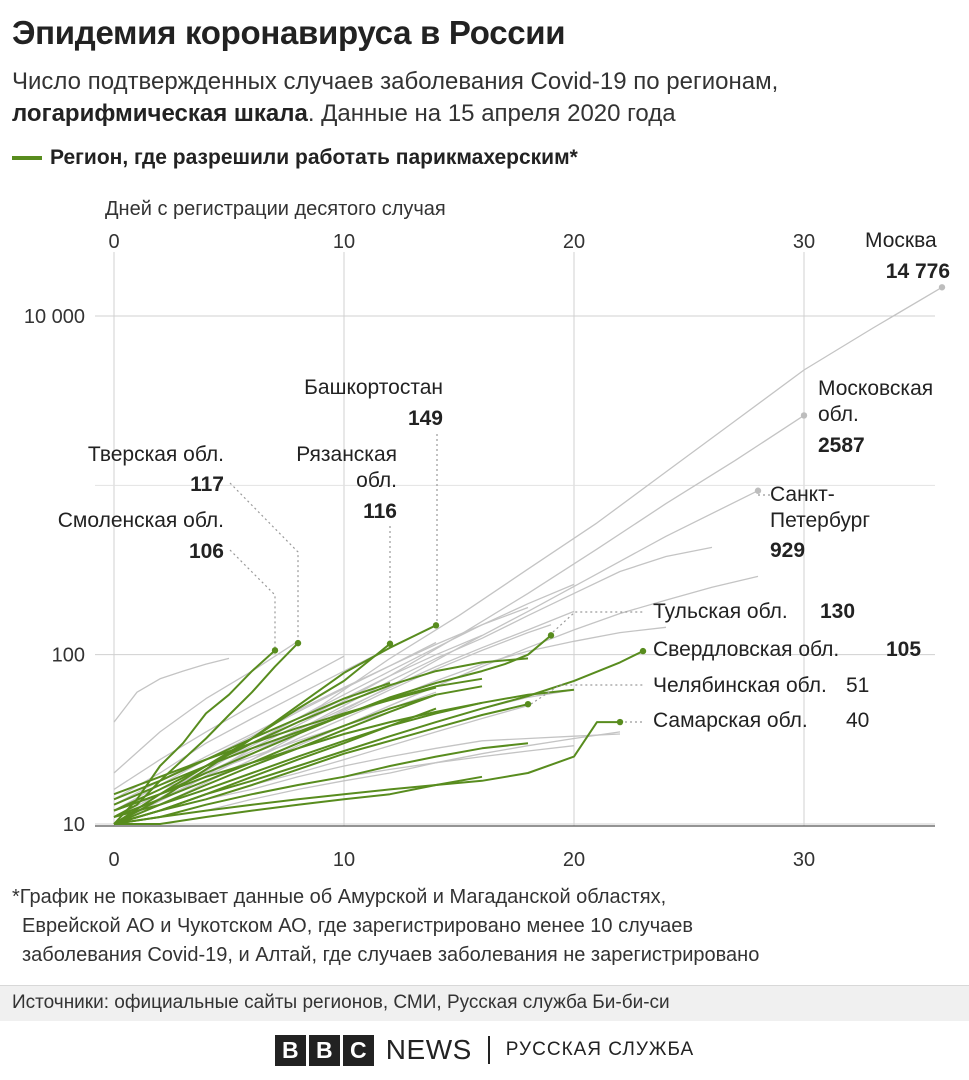  Describe the element at coordinates (74, 825) in the screenshot. I see `y-tick-label: 10` at that location.